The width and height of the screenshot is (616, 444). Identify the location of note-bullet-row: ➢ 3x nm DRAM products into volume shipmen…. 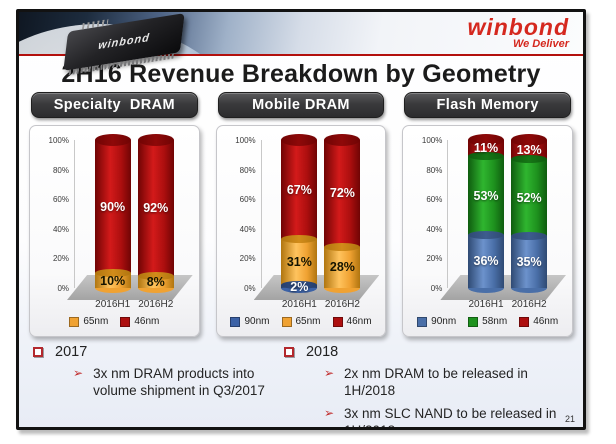
(178, 382).